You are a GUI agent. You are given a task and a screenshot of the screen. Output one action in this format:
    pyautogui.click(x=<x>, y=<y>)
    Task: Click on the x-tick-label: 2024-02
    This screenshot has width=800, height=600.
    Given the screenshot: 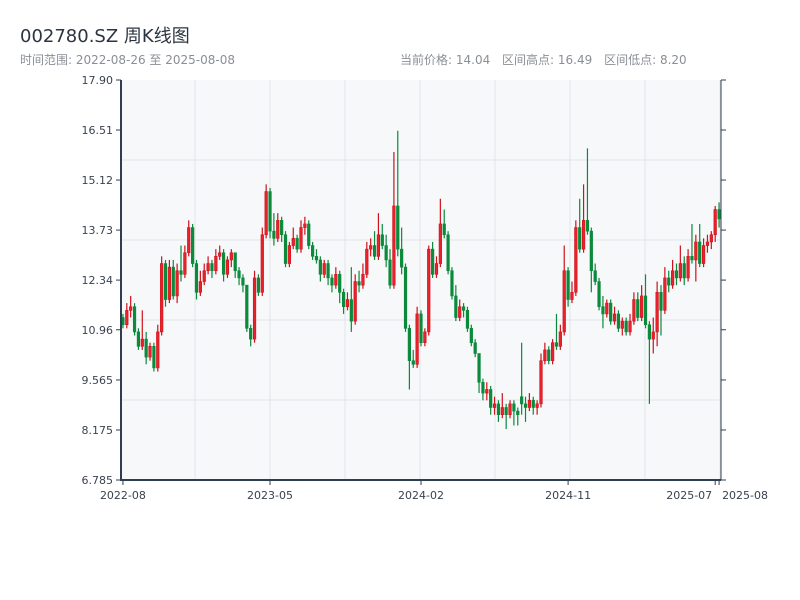 What is the action you would take?
    pyautogui.click(x=421, y=495)
    